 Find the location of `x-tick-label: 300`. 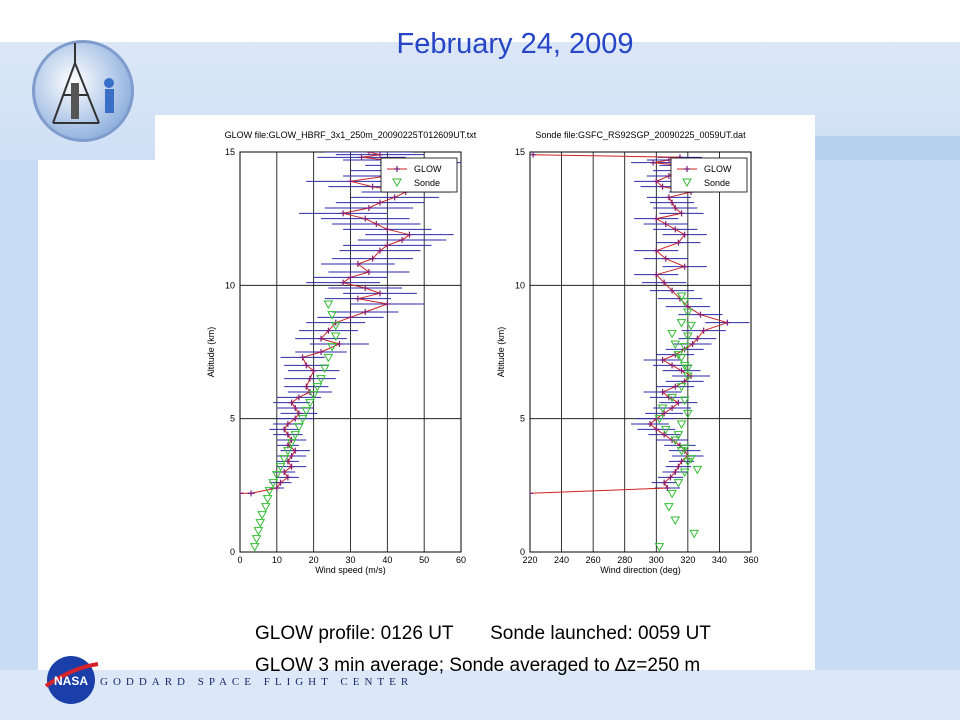

x-tick-label: 300 is located at coordinates (656, 560).